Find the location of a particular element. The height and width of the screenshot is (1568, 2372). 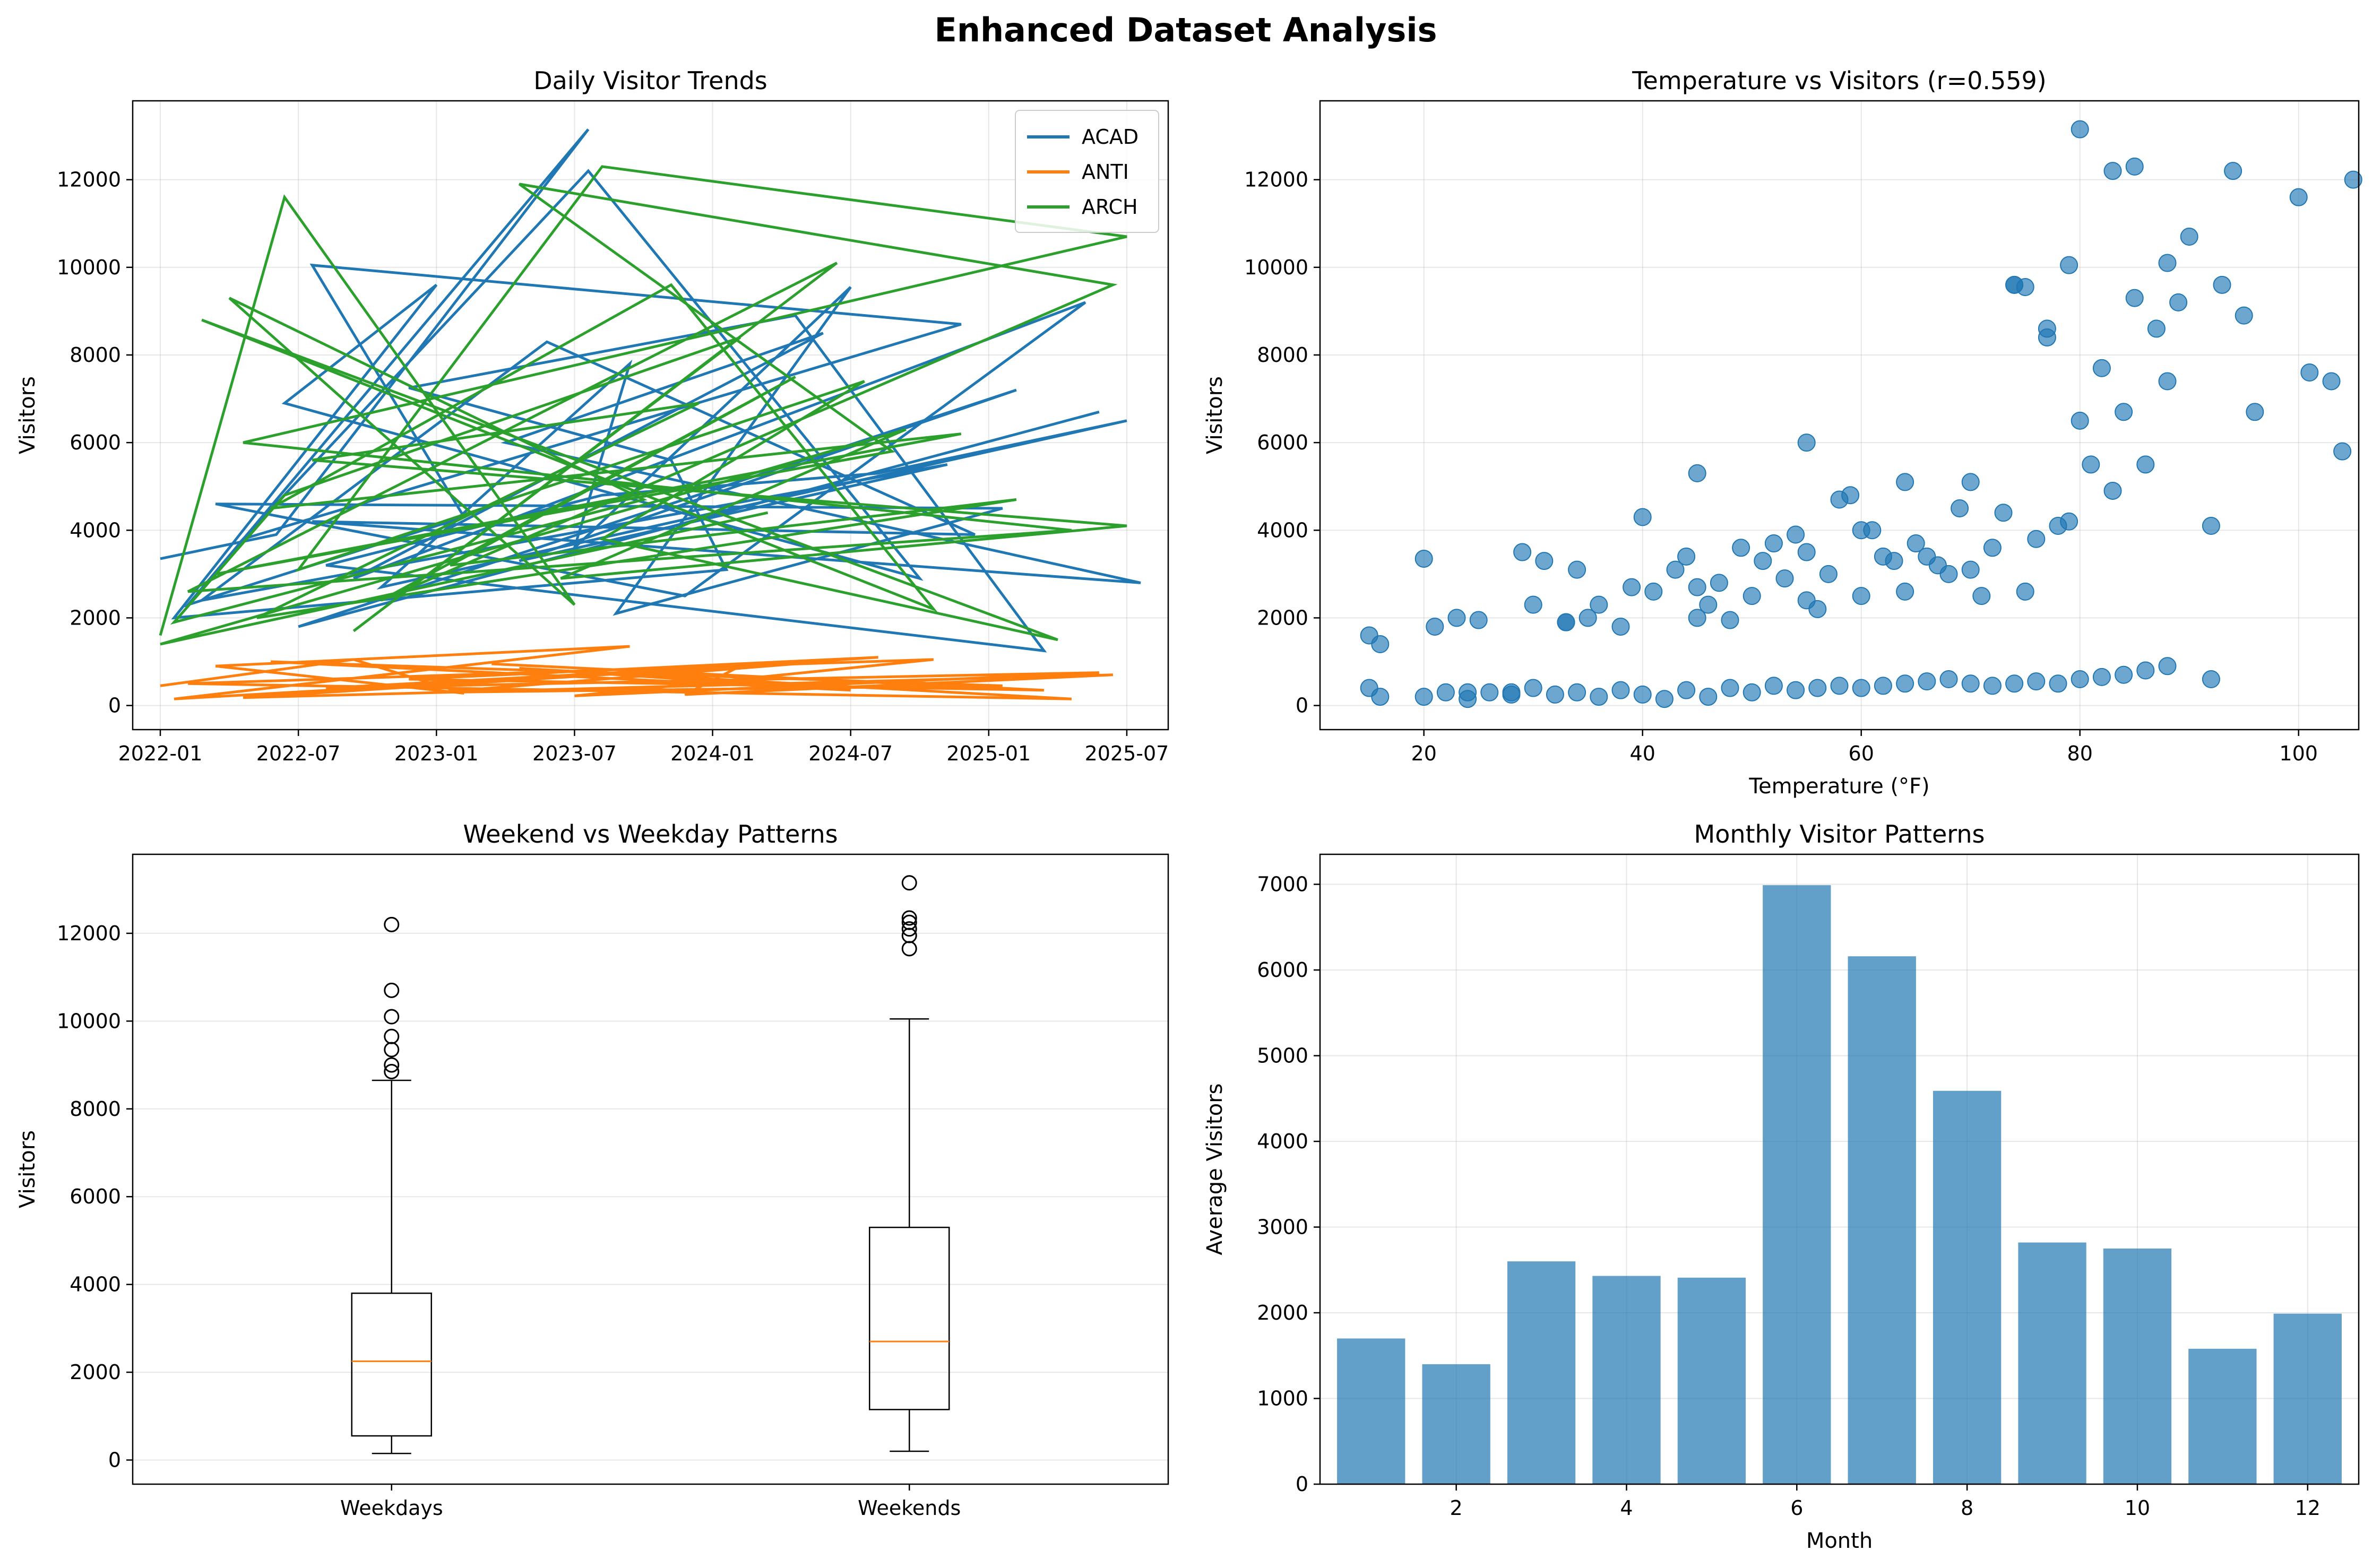

scatter-xtick-label: 60 is located at coordinates (1861, 753).